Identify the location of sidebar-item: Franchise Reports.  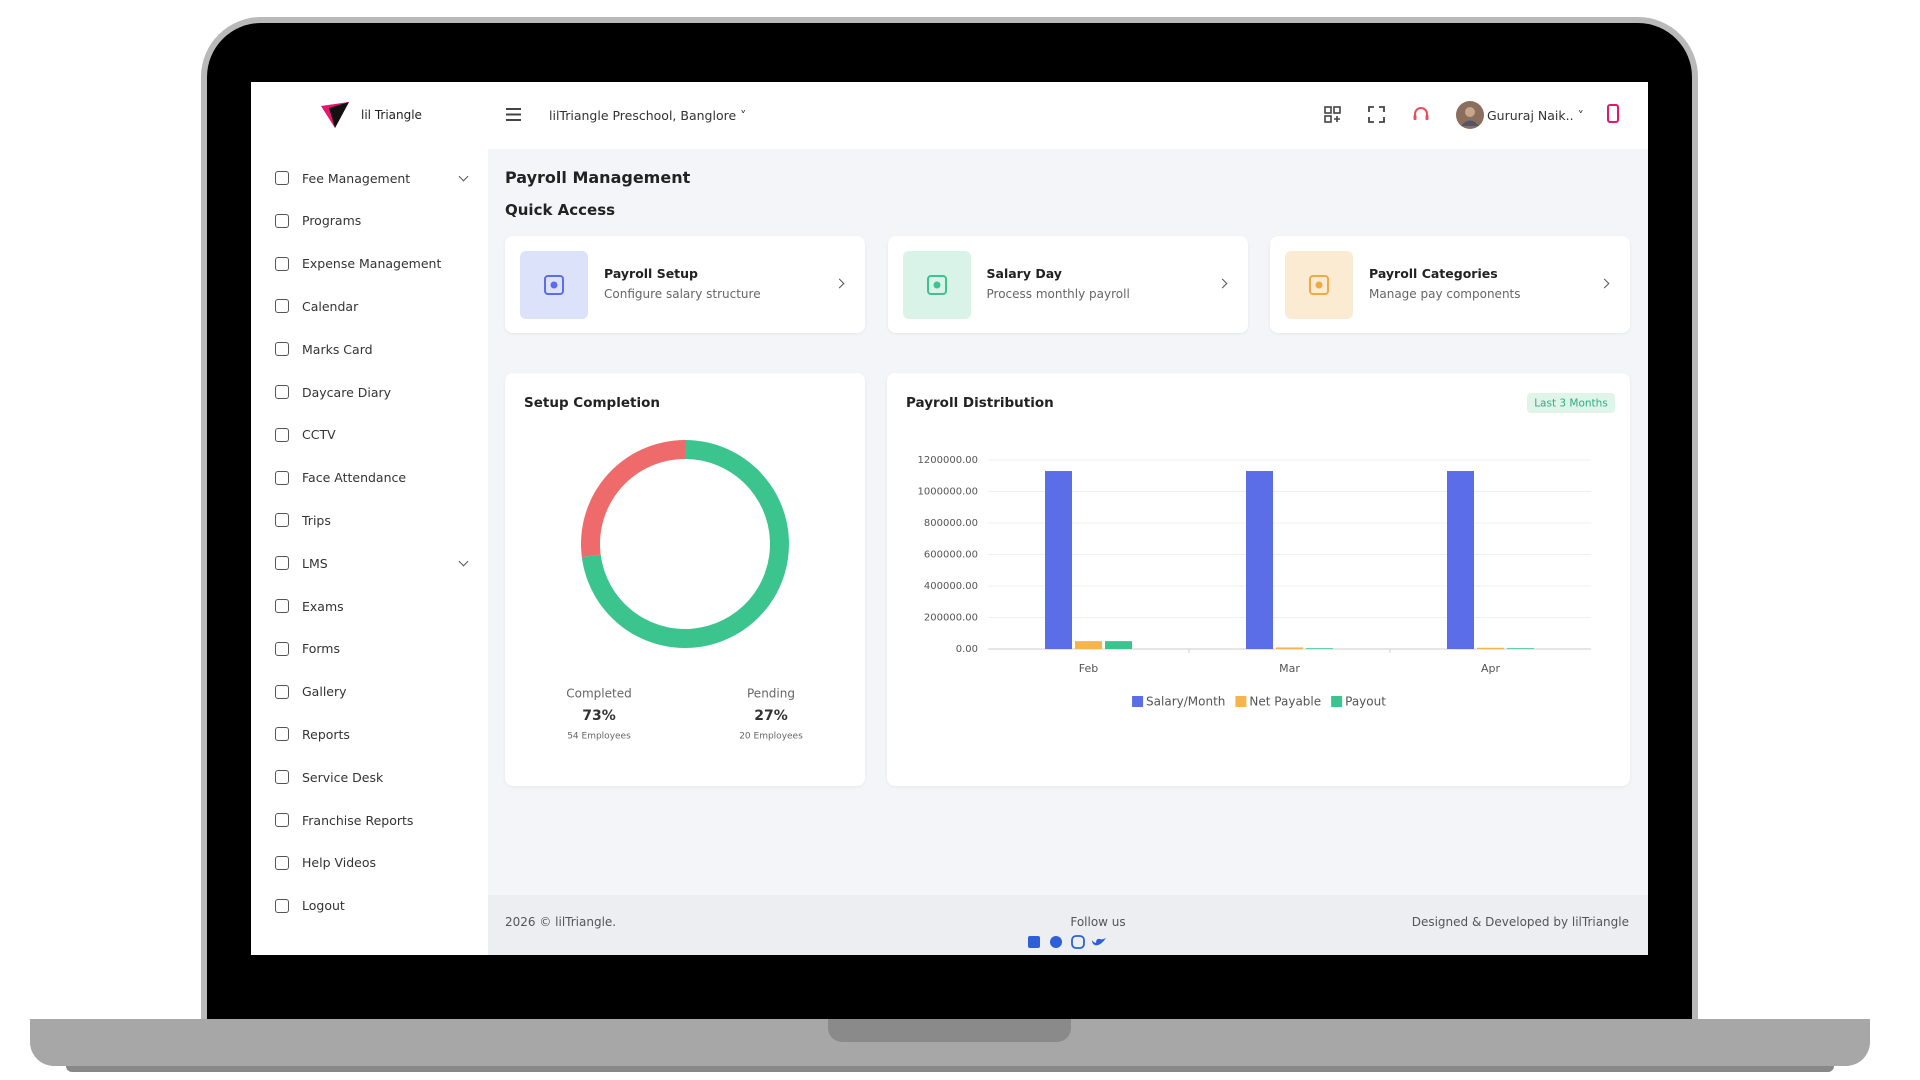
(375, 820).